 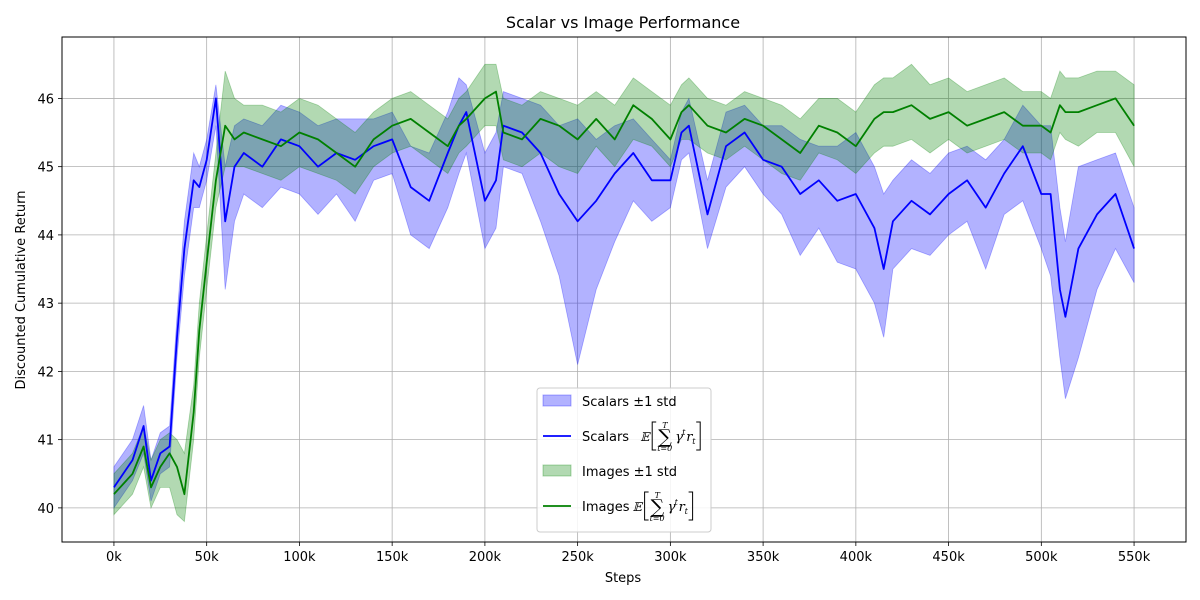 What do you see at coordinates (577, 557) in the screenshot?
I see `x-tick-label: 250k` at bounding box center [577, 557].